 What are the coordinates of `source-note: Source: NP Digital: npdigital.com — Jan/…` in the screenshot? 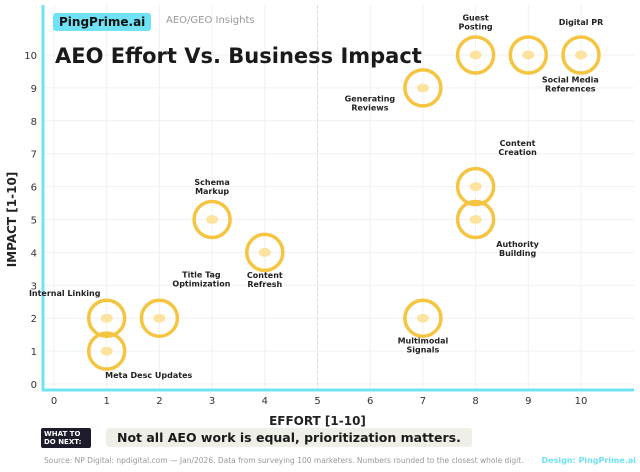 It's located at (284, 460).